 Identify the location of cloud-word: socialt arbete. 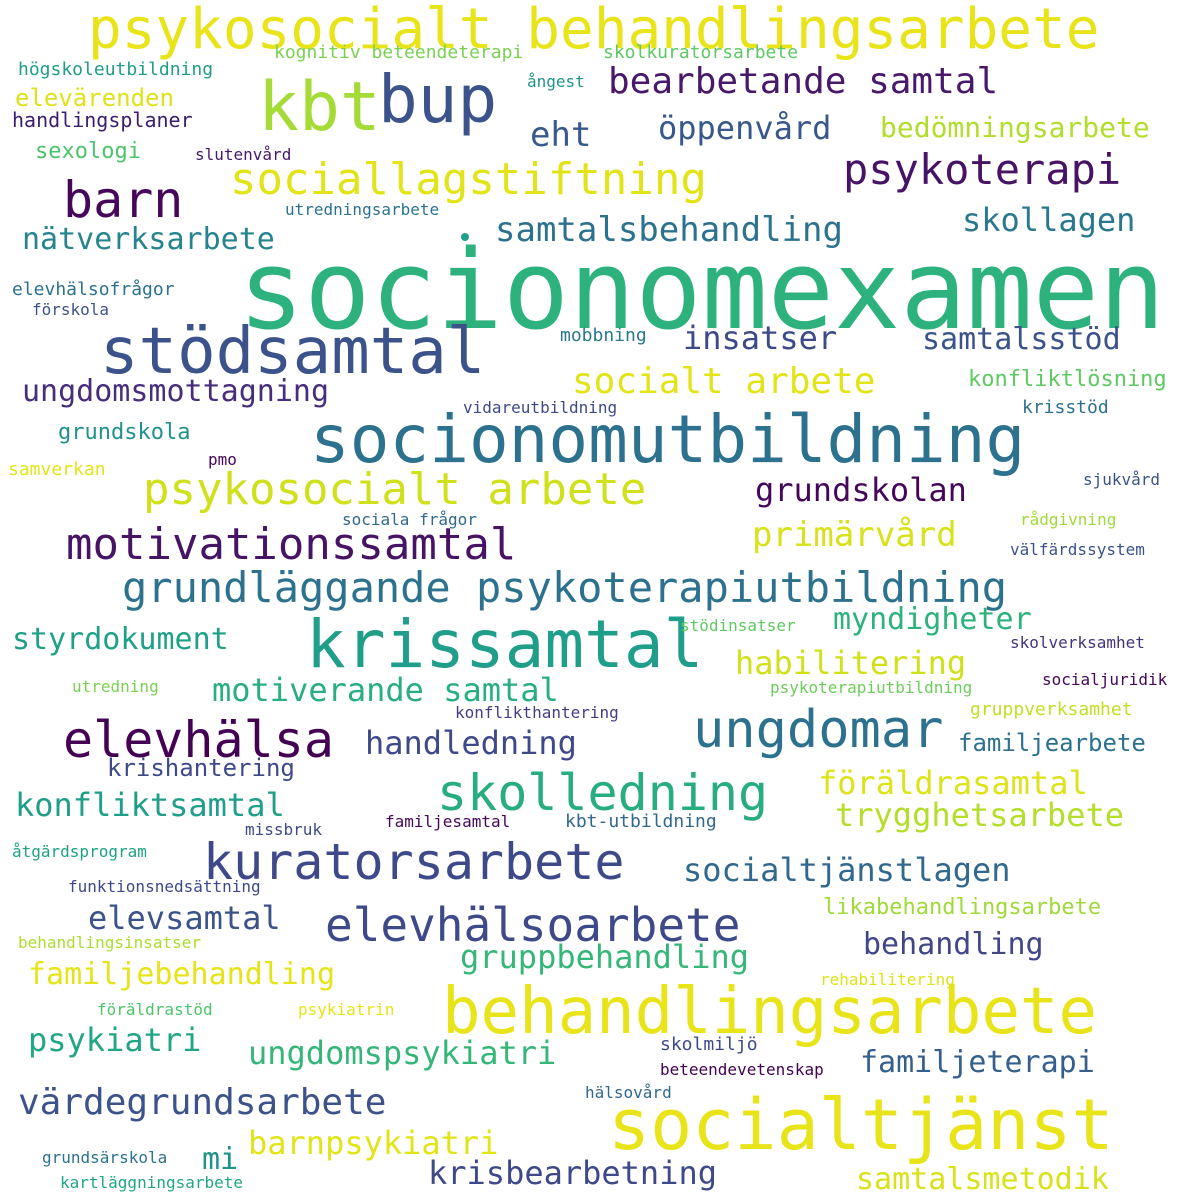
(724, 381).